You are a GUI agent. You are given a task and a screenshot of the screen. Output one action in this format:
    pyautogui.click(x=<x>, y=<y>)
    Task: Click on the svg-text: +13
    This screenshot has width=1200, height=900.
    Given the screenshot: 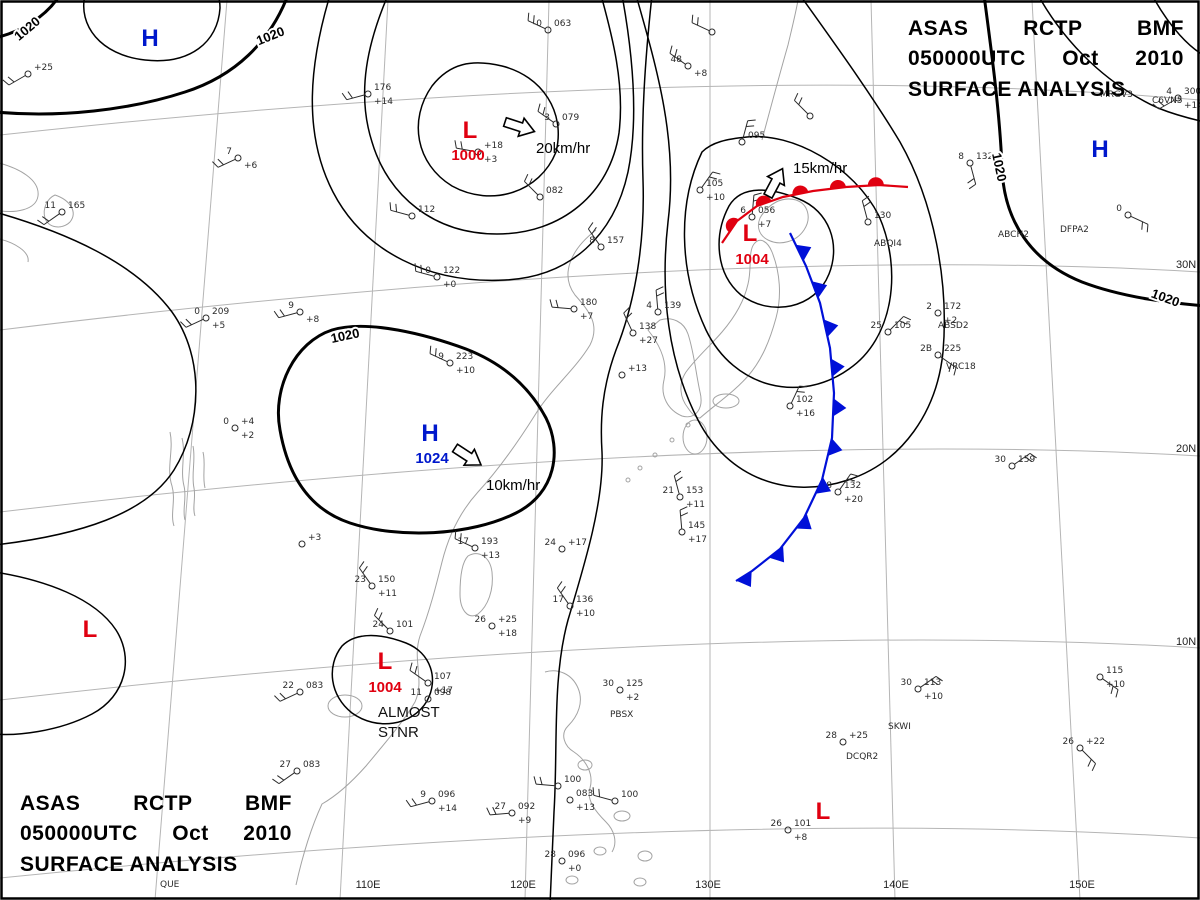 What is the action you would take?
    pyautogui.click(x=585, y=808)
    